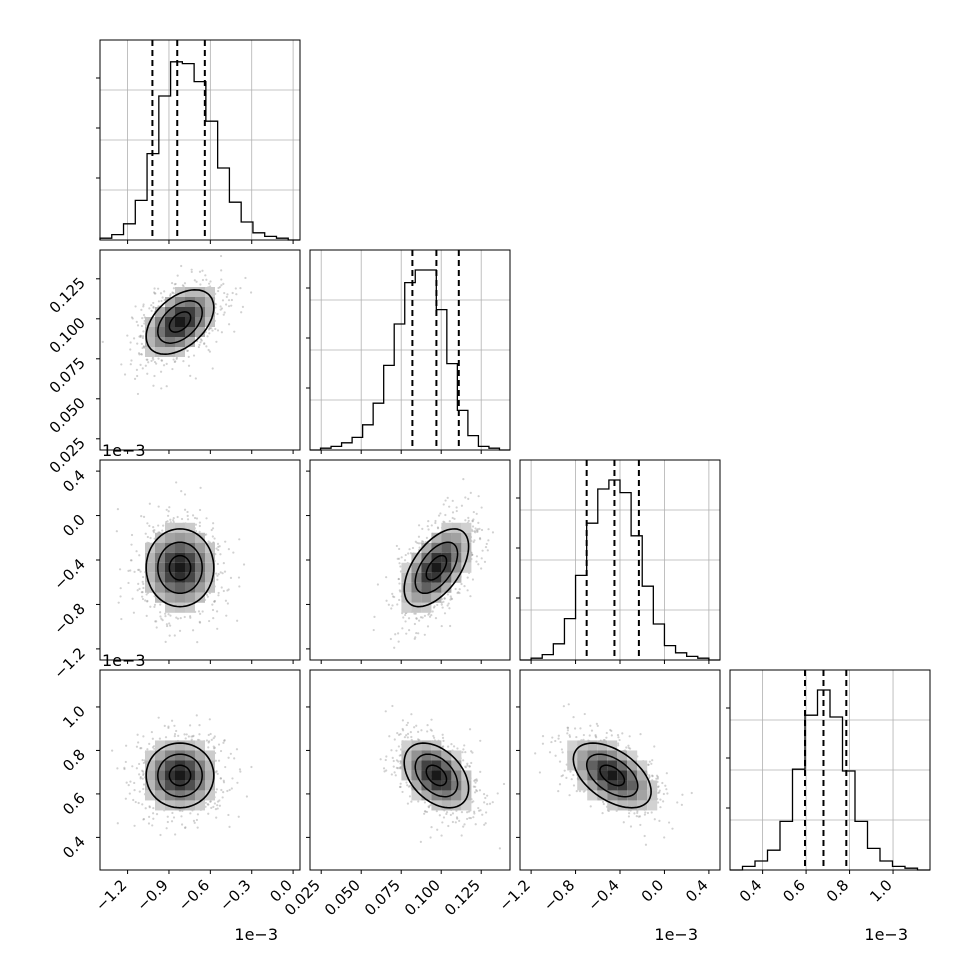 The width and height of the screenshot is (970, 970). I want to click on contour-line, so click(180, 322).